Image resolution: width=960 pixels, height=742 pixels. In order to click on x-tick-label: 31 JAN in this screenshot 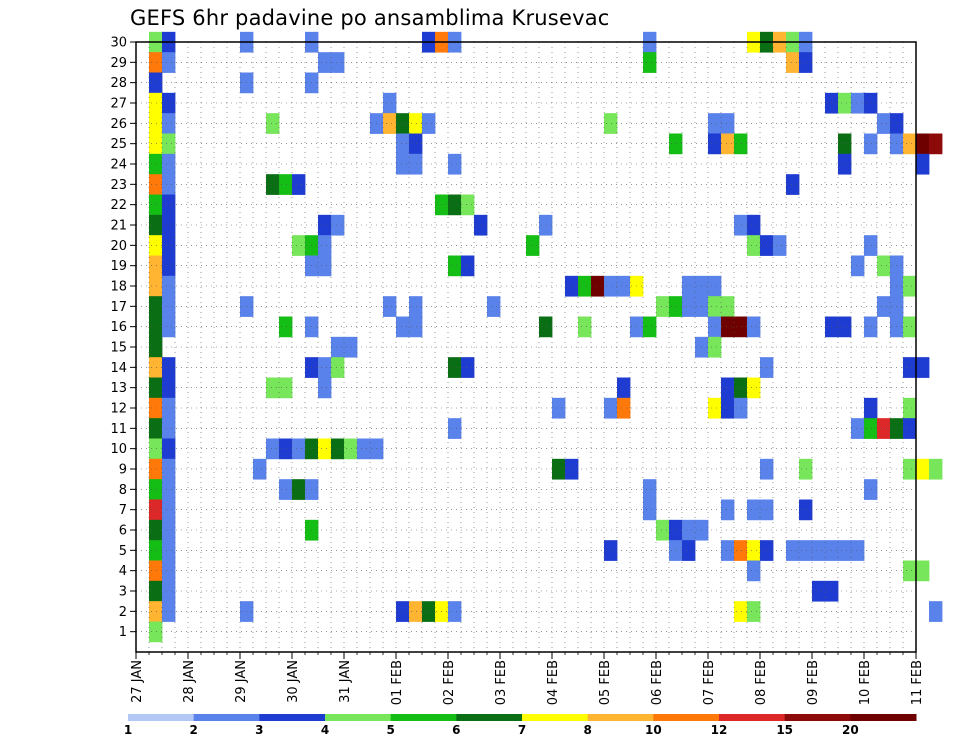, I will do `click(345, 681)`.